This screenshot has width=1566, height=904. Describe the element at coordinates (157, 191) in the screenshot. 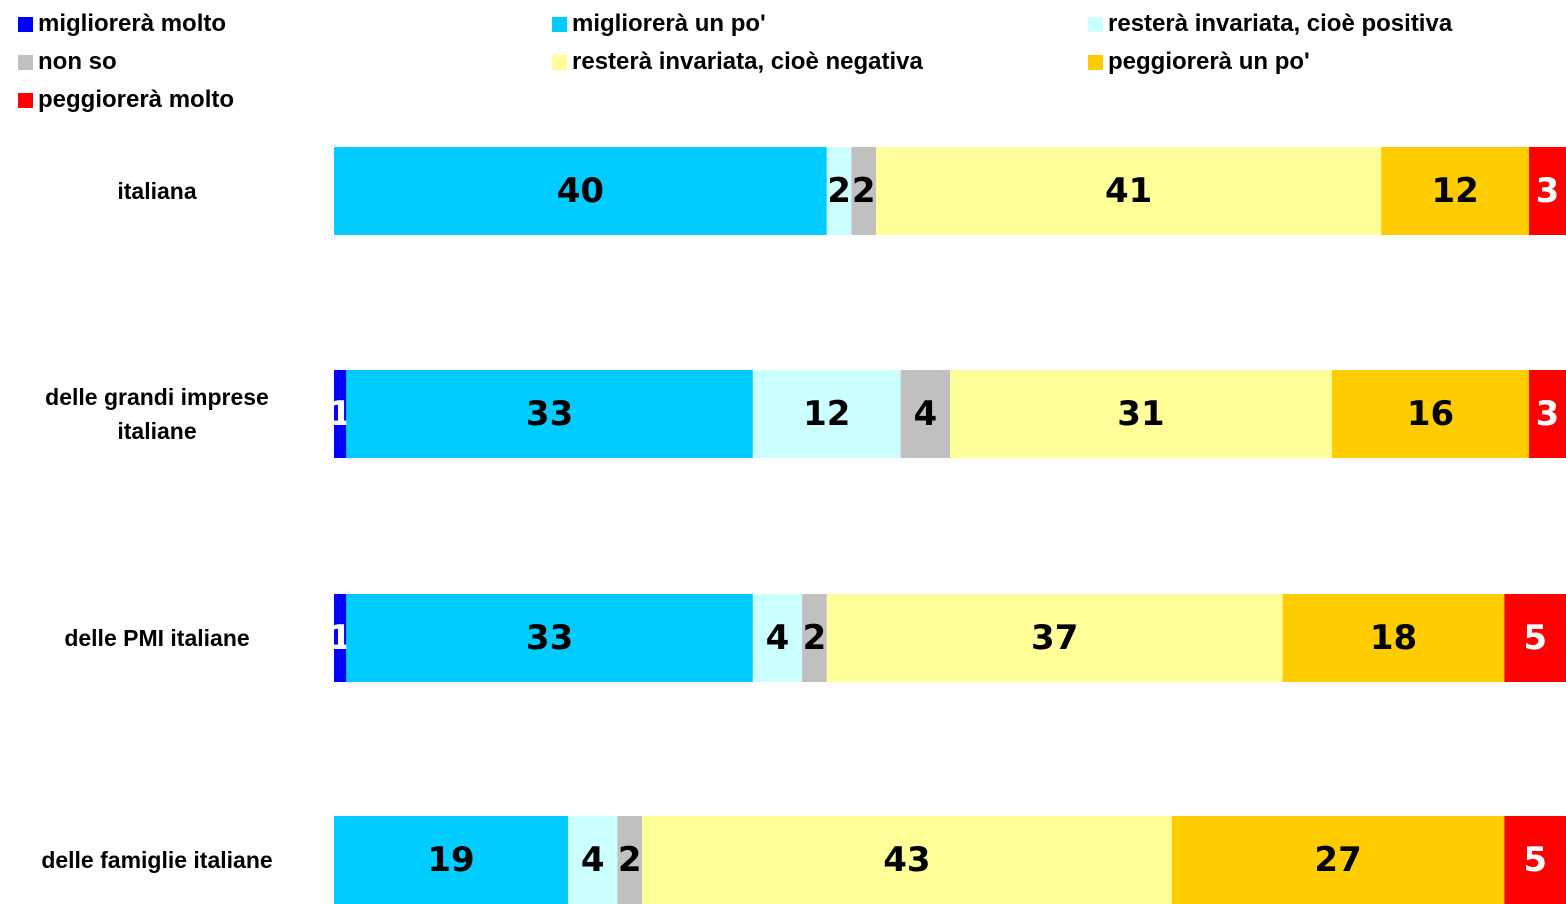

I see `category-label: italiana` at that location.